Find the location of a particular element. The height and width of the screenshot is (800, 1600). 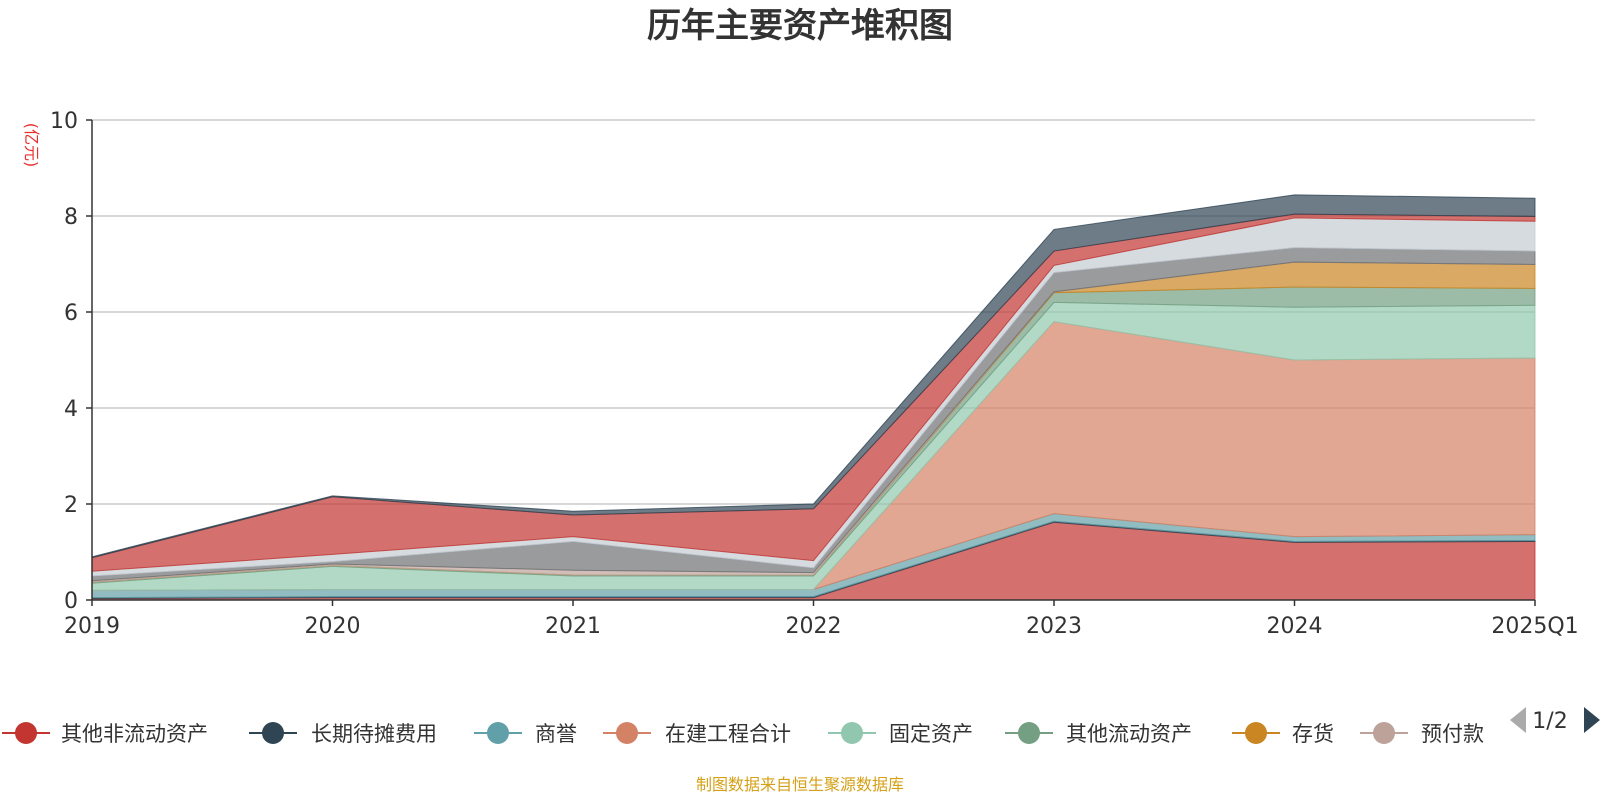

legend-label: 预付款 is located at coordinates (1452, 734).